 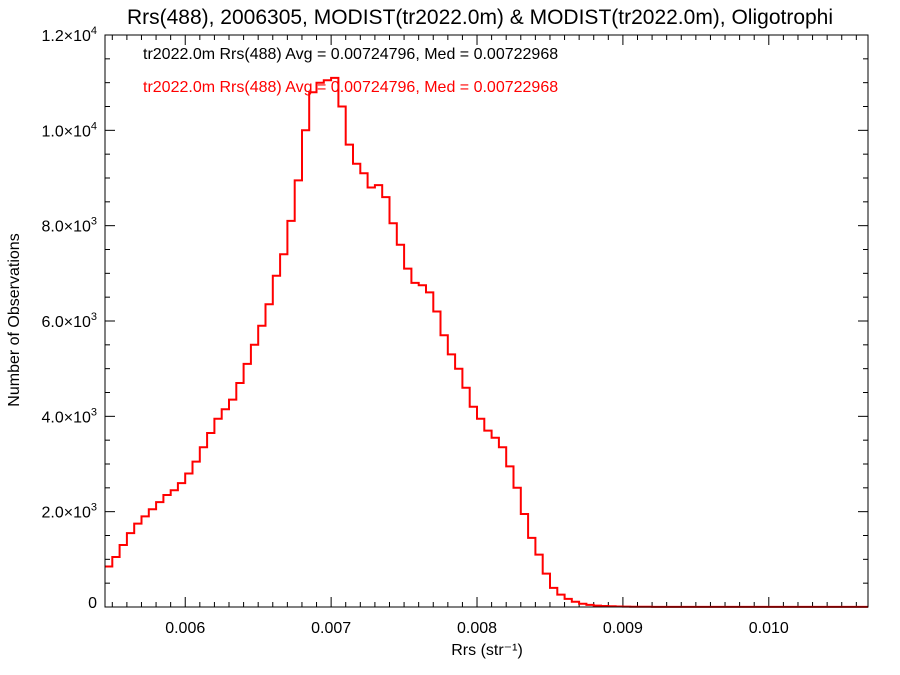 I want to click on x-axis-label: Rrs (str⁻¹), so click(x=487, y=650).